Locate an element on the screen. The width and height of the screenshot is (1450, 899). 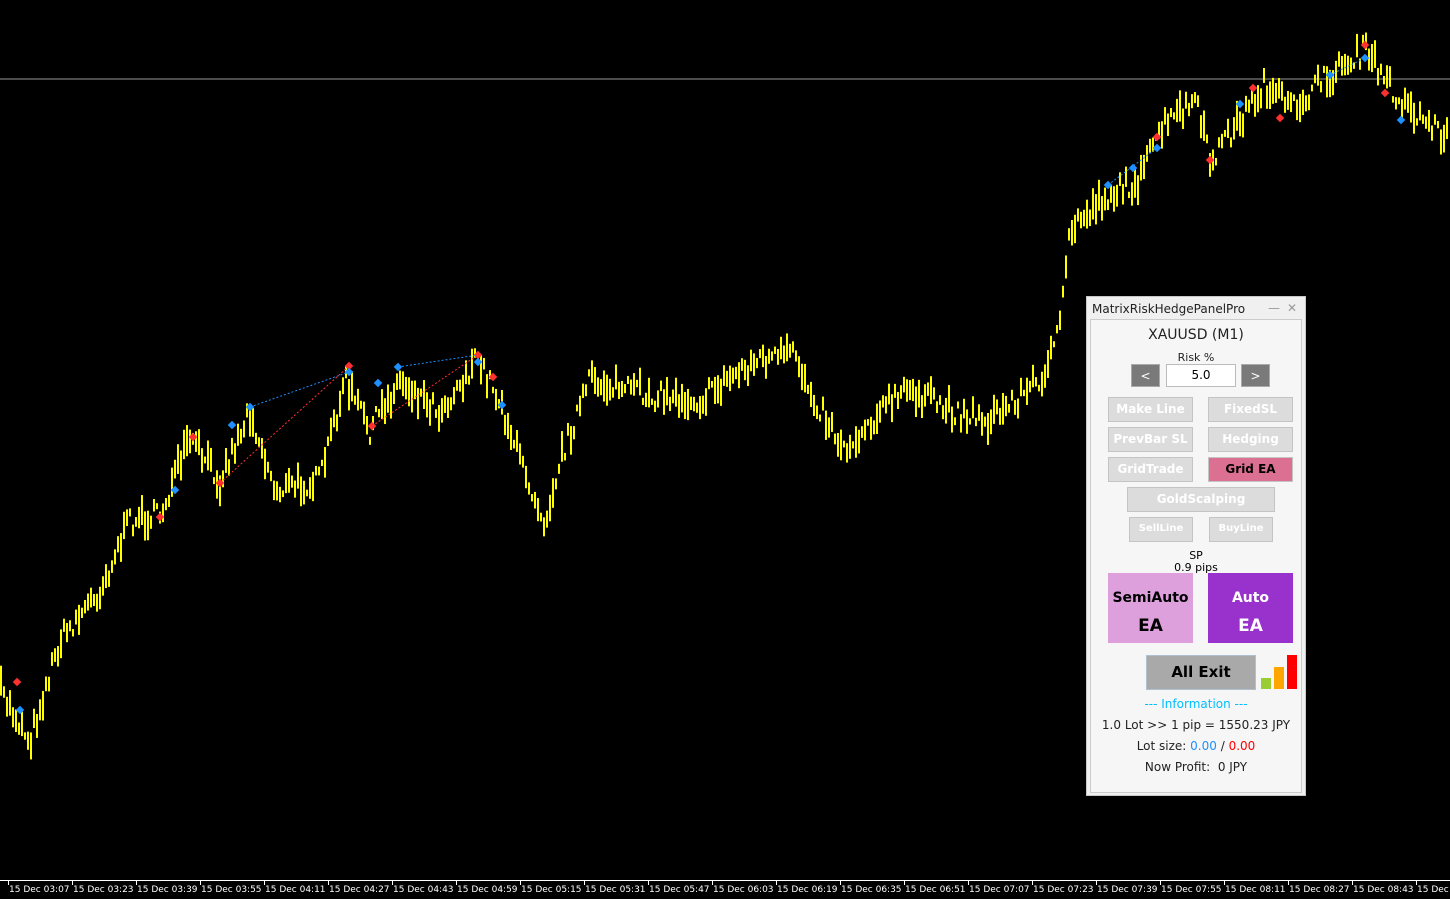
time-label: 15 Dec 08:43 is located at coordinates (1383, 890).